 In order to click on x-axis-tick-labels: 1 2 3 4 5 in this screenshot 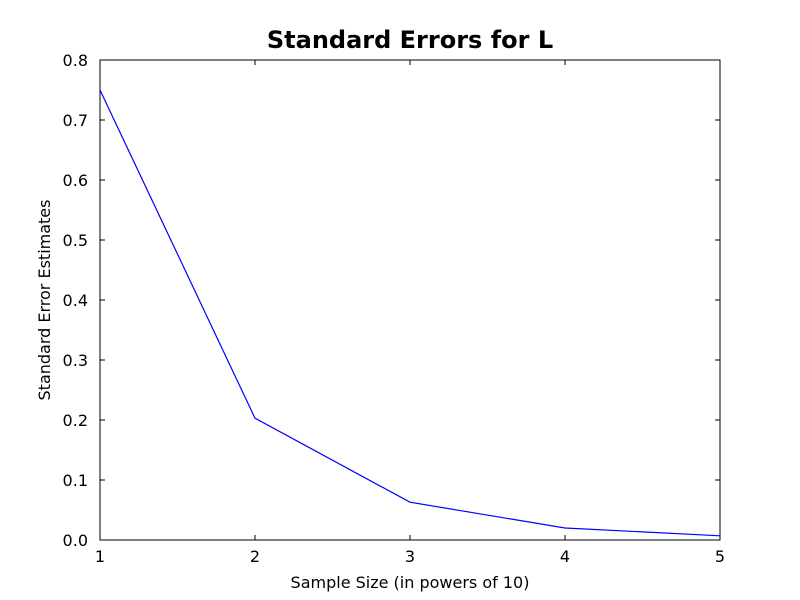, I will do `click(410, 556)`.